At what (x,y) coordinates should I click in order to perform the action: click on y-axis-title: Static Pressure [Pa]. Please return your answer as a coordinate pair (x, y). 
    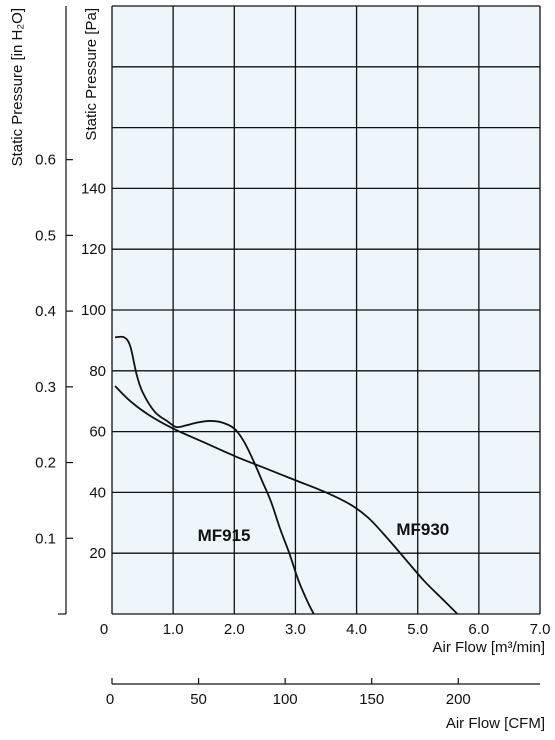
    Looking at the image, I should click on (91, 74).